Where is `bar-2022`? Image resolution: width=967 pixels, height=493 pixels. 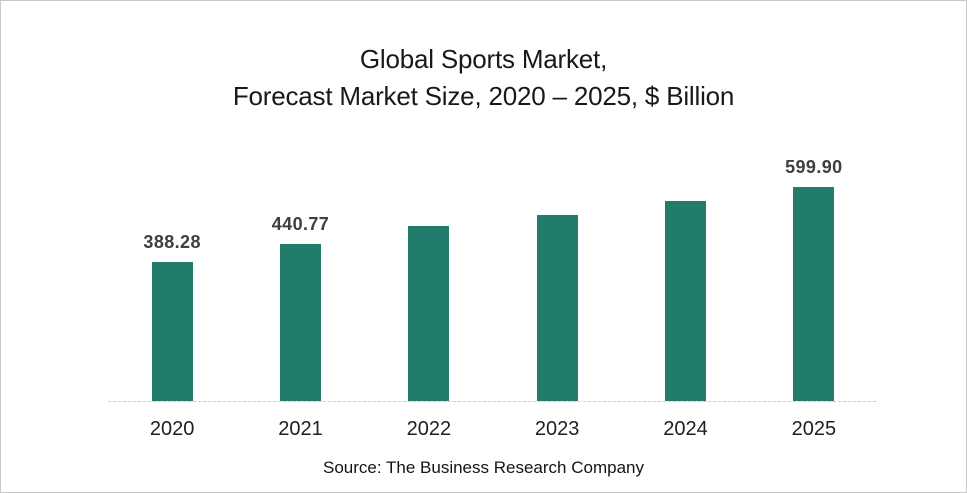 bar-2022 is located at coordinates (429, 313).